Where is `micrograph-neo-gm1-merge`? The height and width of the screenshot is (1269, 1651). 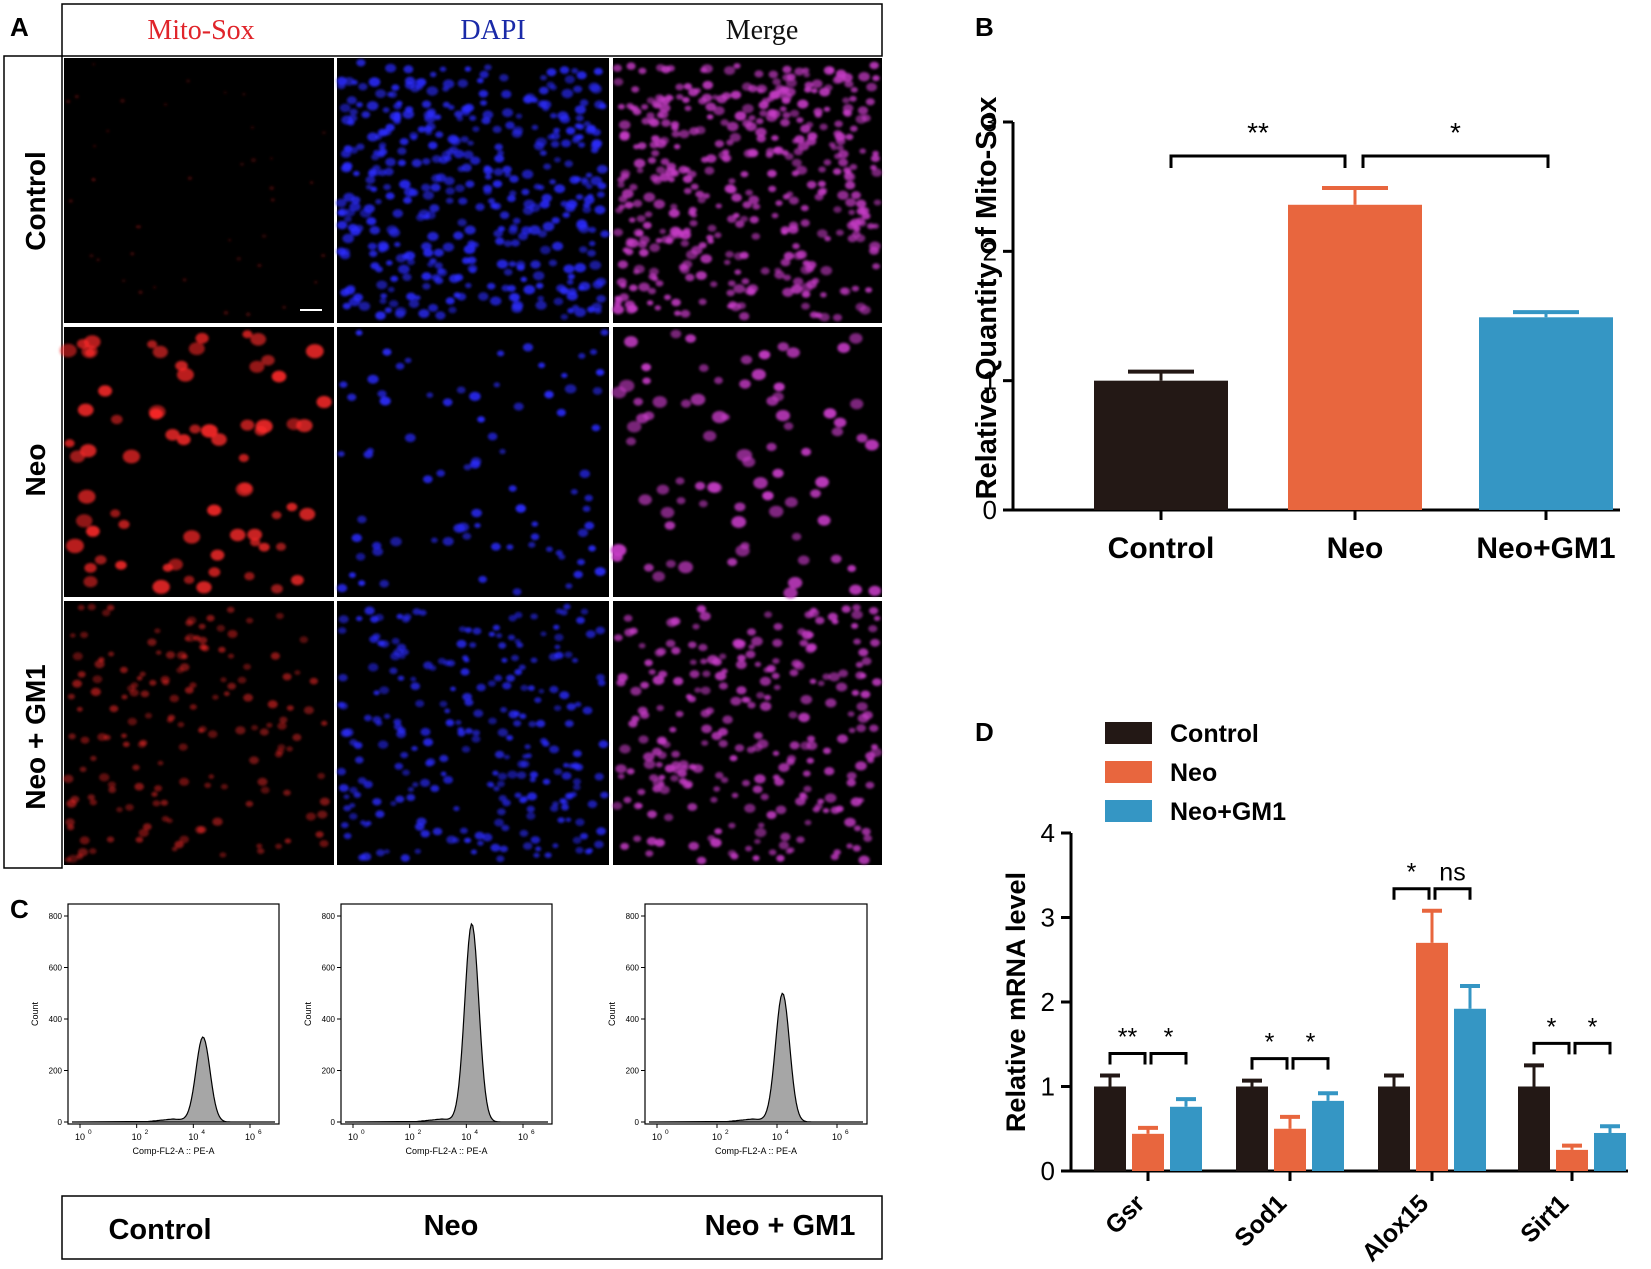 micrograph-neo-gm1-merge is located at coordinates (747, 733).